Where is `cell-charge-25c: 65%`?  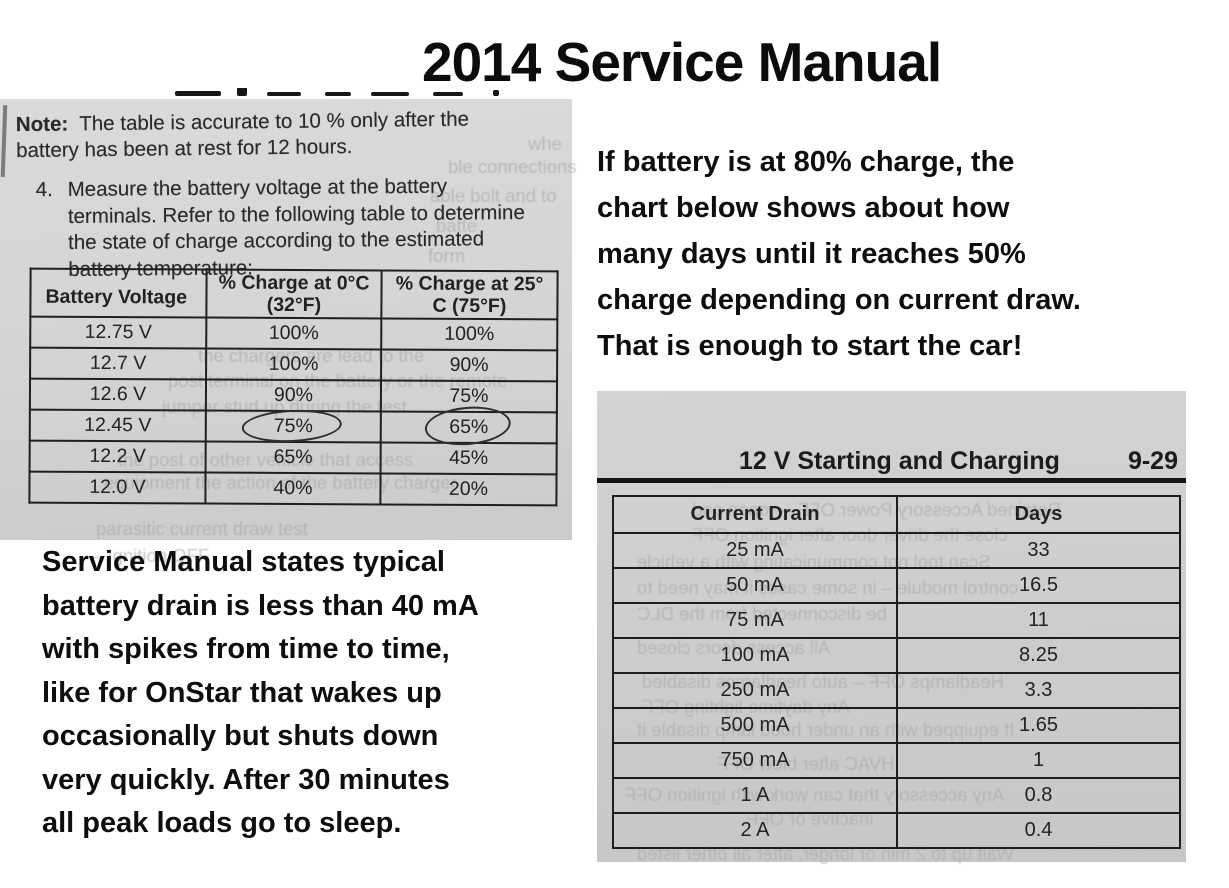
cell-charge-25c: 65% is located at coordinates (468, 426).